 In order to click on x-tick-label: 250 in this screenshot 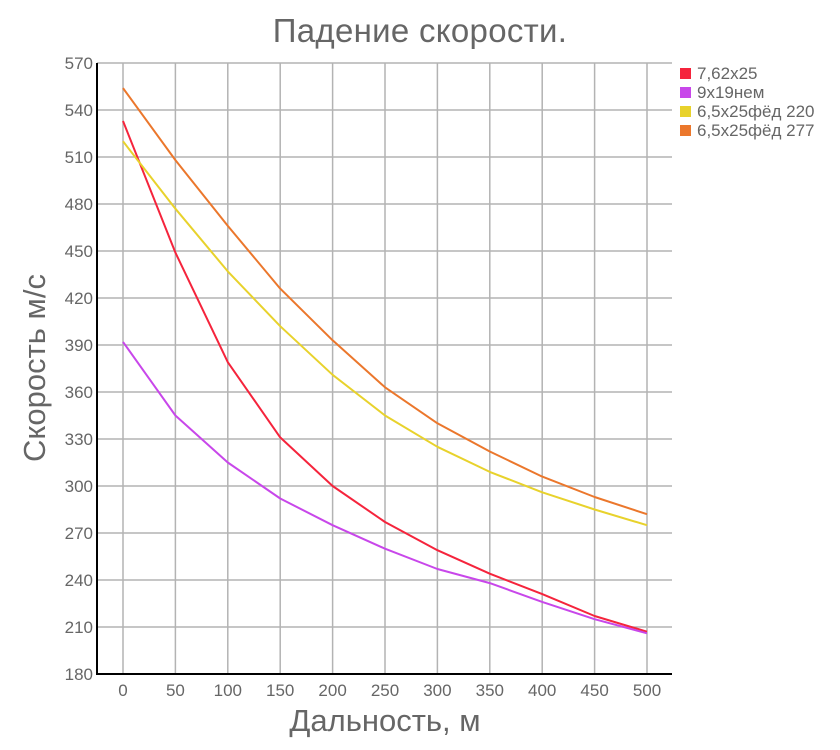, I will do `click(385, 690)`.